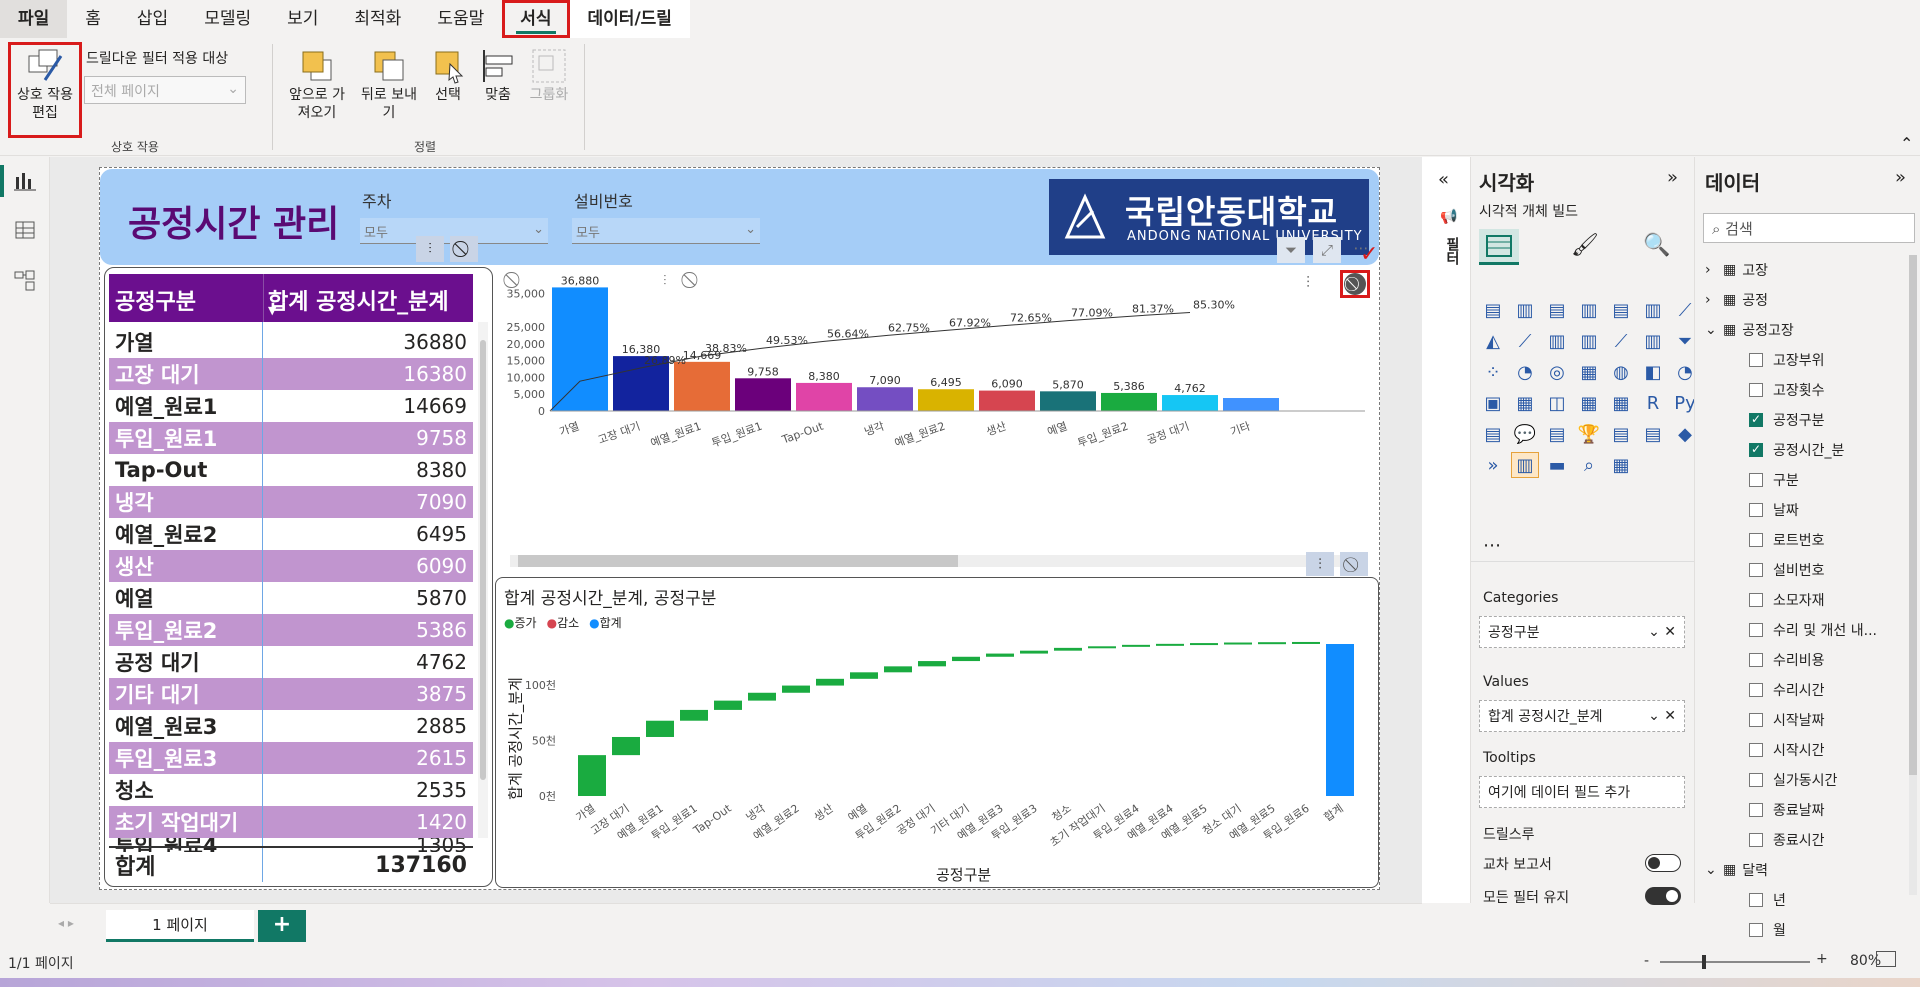  What do you see at coordinates (1557, 465) in the screenshot?
I see `gantt-visual-icon: ▬` at bounding box center [1557, 465].